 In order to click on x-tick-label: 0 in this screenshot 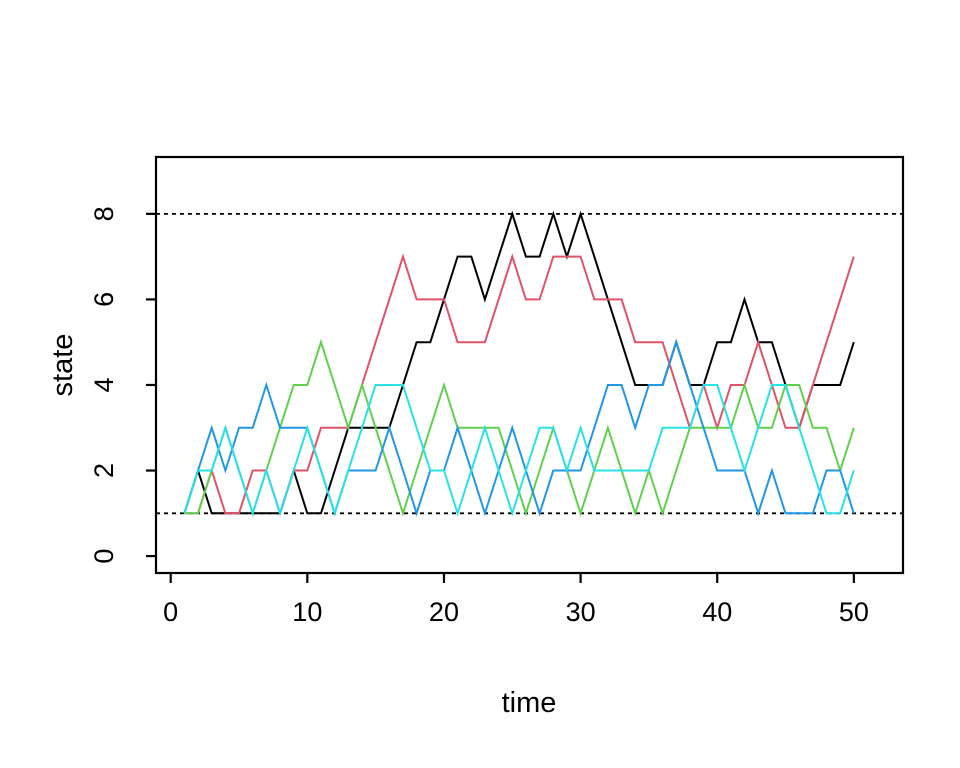, I will do `click(170, 612)`.